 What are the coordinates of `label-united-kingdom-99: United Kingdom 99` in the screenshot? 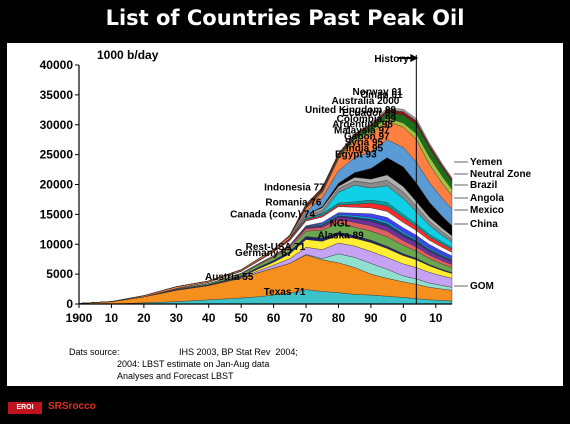 It's located at (351, 110).